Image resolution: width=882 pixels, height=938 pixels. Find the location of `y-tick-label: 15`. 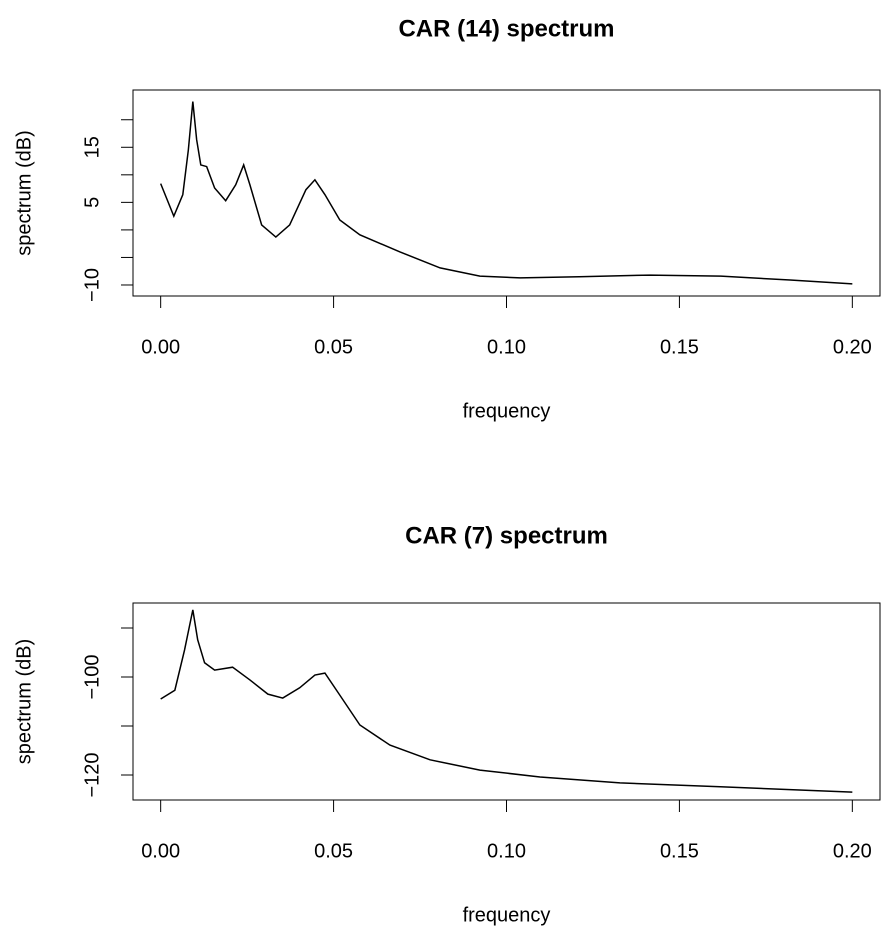

y-tick-label: 15 is located at coordinates (92, 147).